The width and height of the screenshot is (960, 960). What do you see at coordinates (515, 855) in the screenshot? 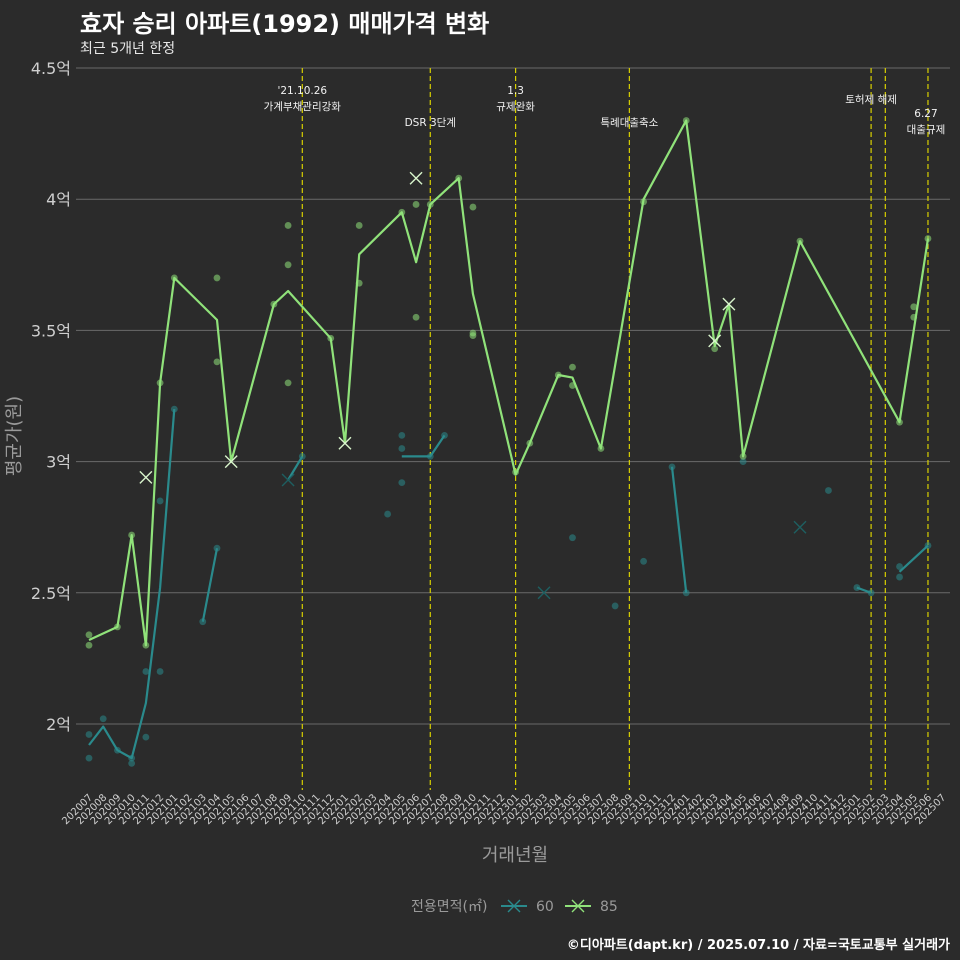
I see `x-axis-title: 거래년월` at bounding box center [515, 855].